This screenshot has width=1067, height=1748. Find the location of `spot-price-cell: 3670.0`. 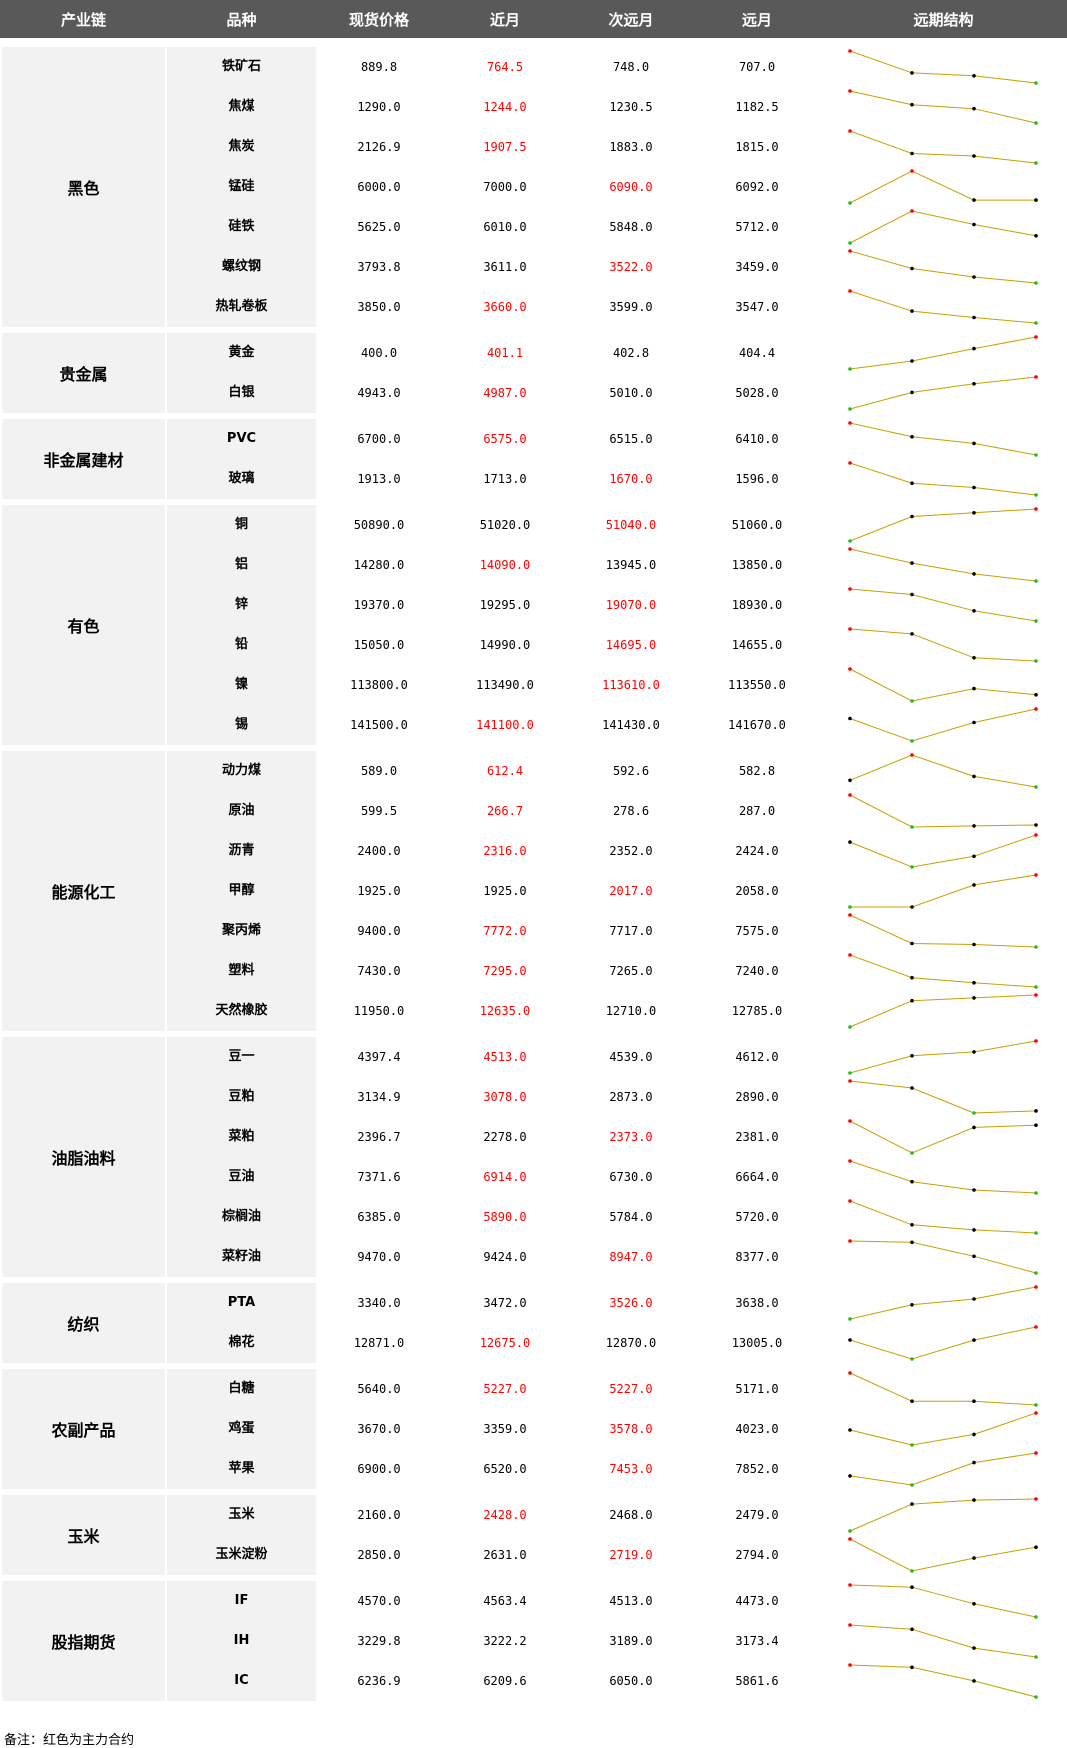

spot-price-cell: 3670.0 is located at coordinates (379, 1429).